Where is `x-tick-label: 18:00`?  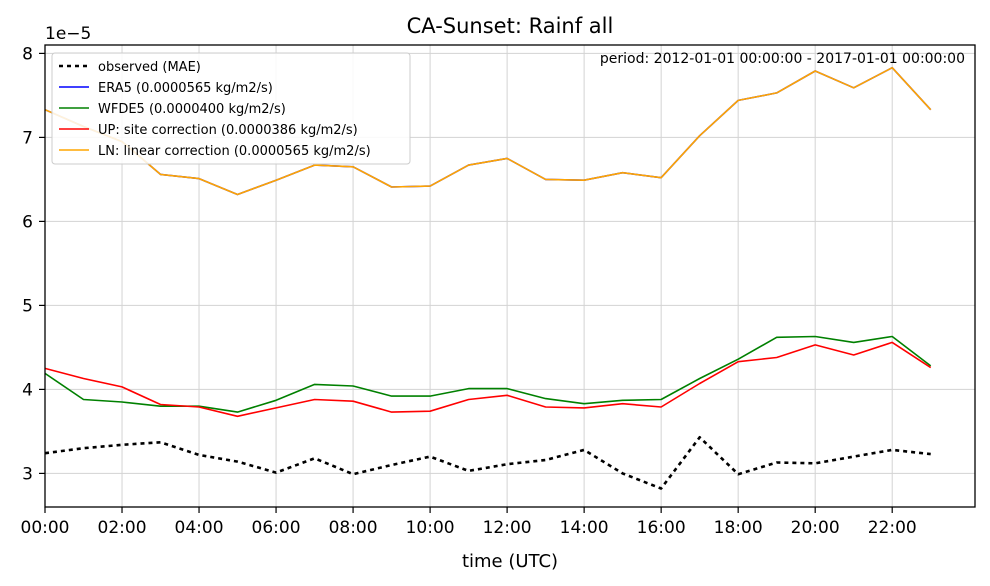 x-tick-label: 18:00 is located at coordinates (738, 528).